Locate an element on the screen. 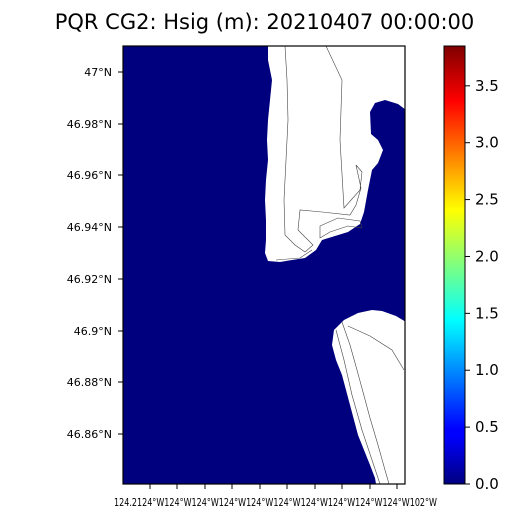 This screenshot has height=523, width=529. colorbar-tick-label: 2.0 is located at coordinates (487, 256).